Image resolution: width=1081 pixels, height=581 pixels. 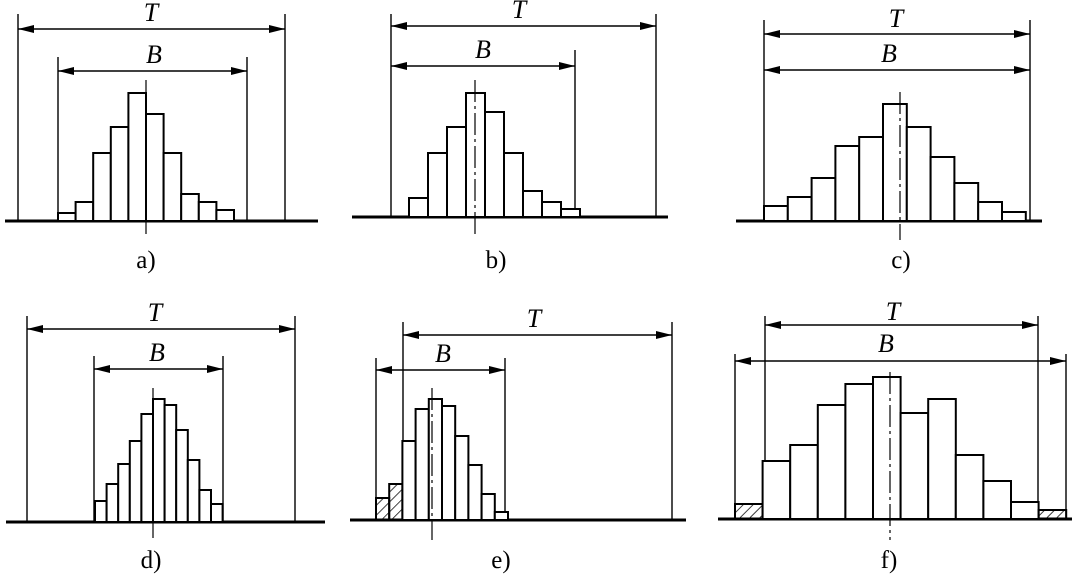 I want to click on caption: f), so click(x=889, y=560).